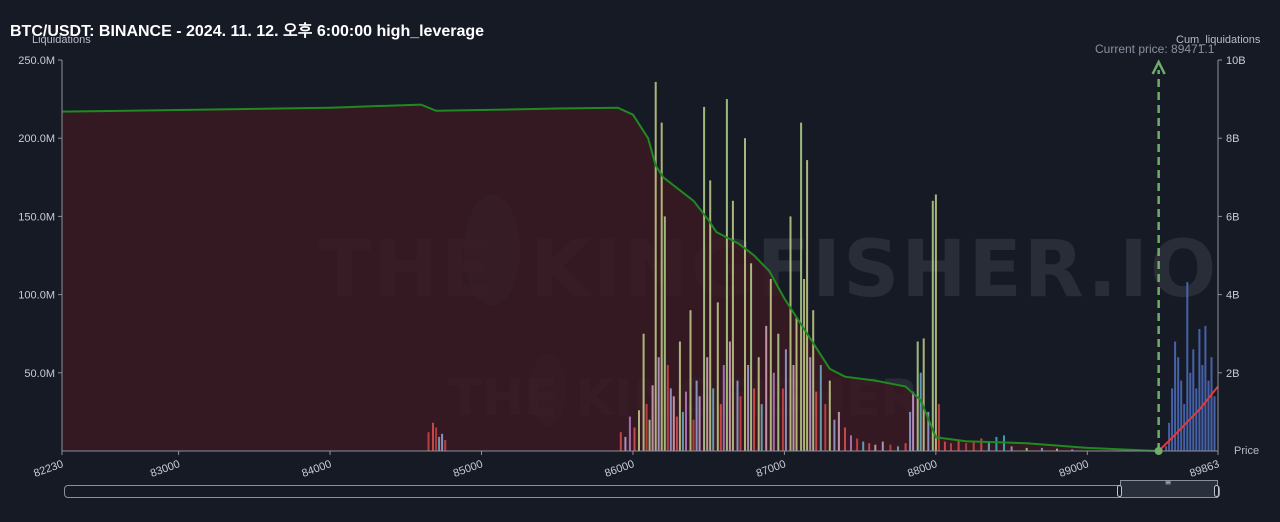  Describe the element at coordinates (1119, 491) in the screenshot. I see `range-slider-left-handle` at that location.